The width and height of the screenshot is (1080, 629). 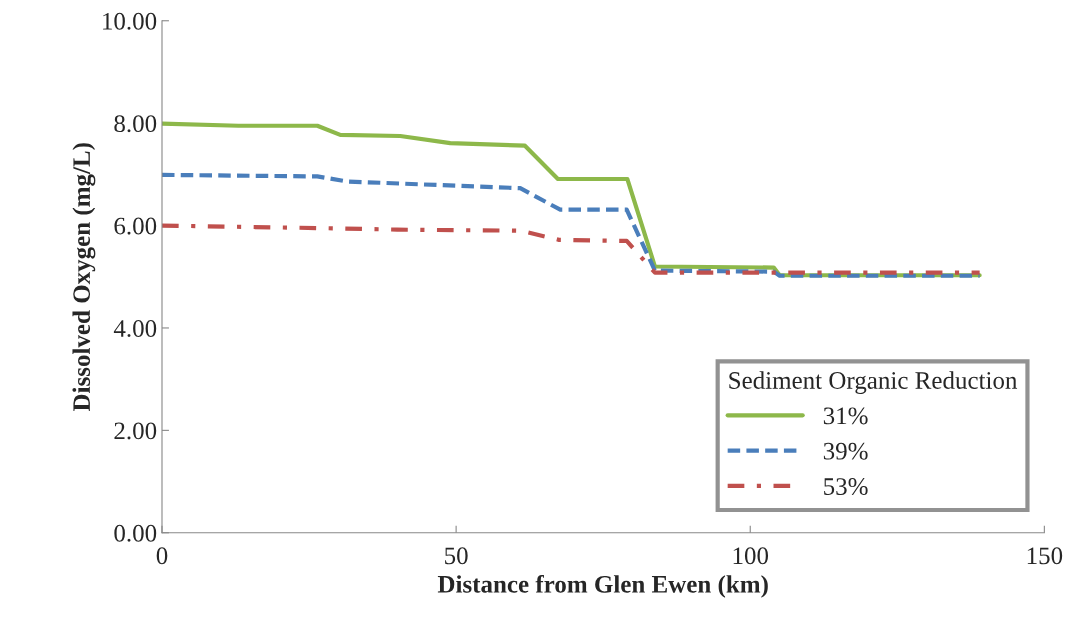 I want to click on x-tick-label: 50, so click(x=456, y=556).